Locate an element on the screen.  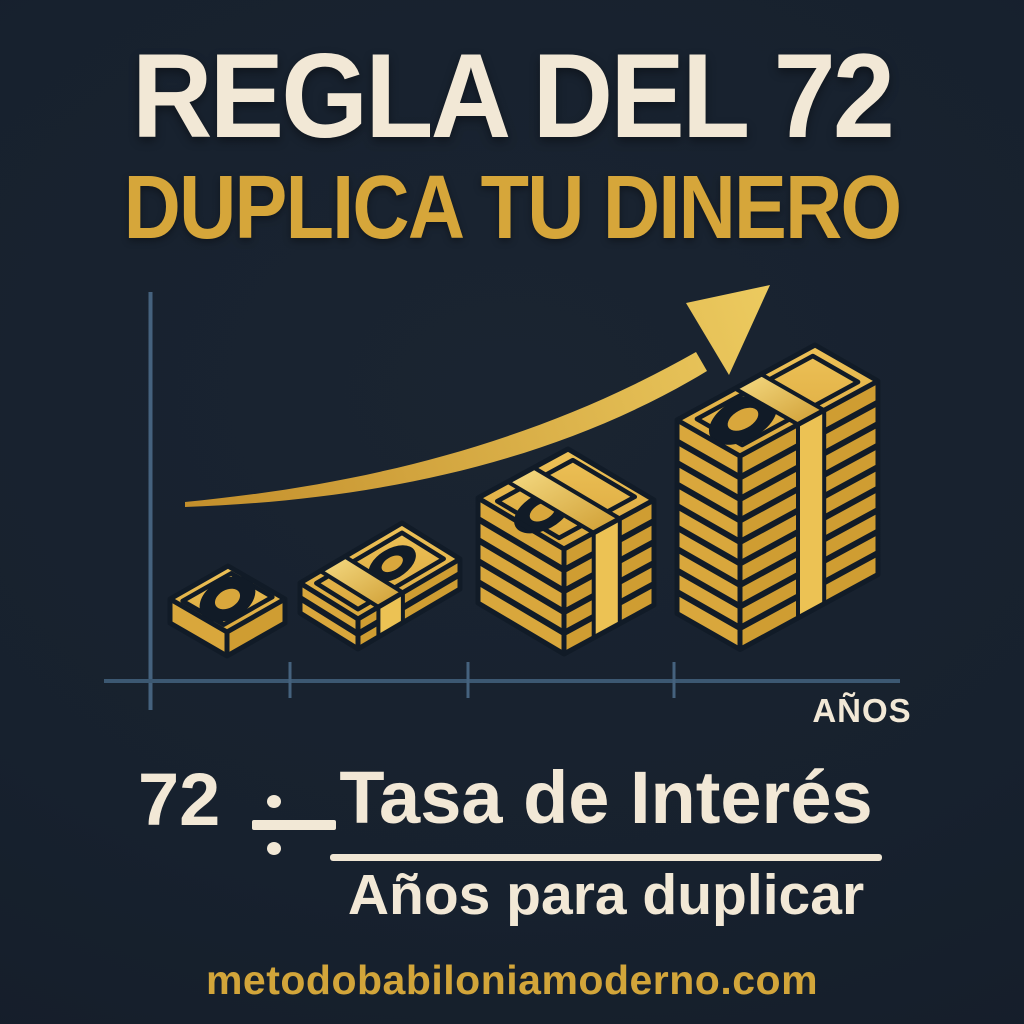
fraction-line is located at coordinates (606, 857).